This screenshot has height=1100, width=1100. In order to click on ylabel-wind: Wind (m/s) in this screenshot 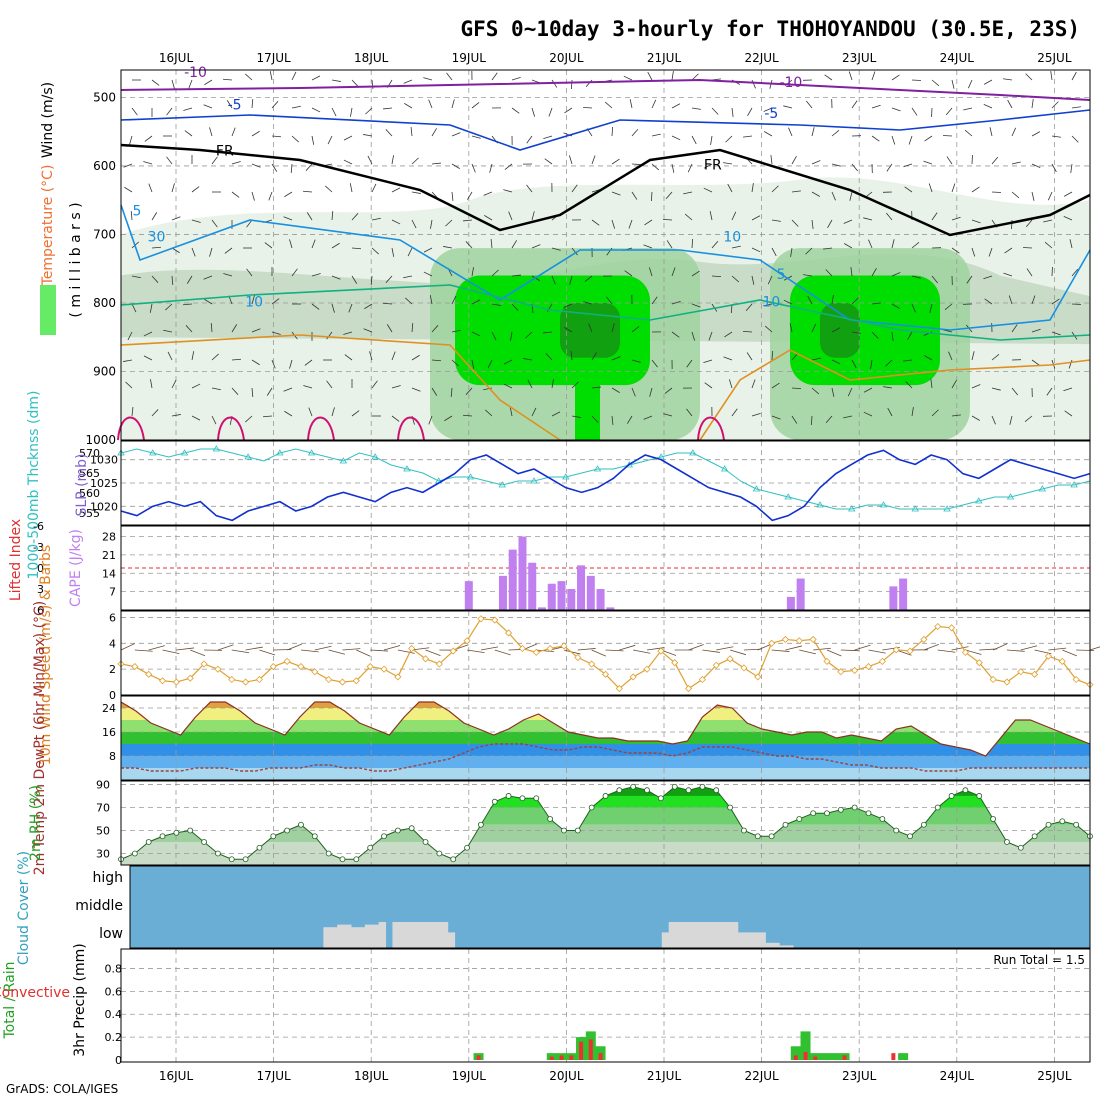, I will do `click(48, 120)`.